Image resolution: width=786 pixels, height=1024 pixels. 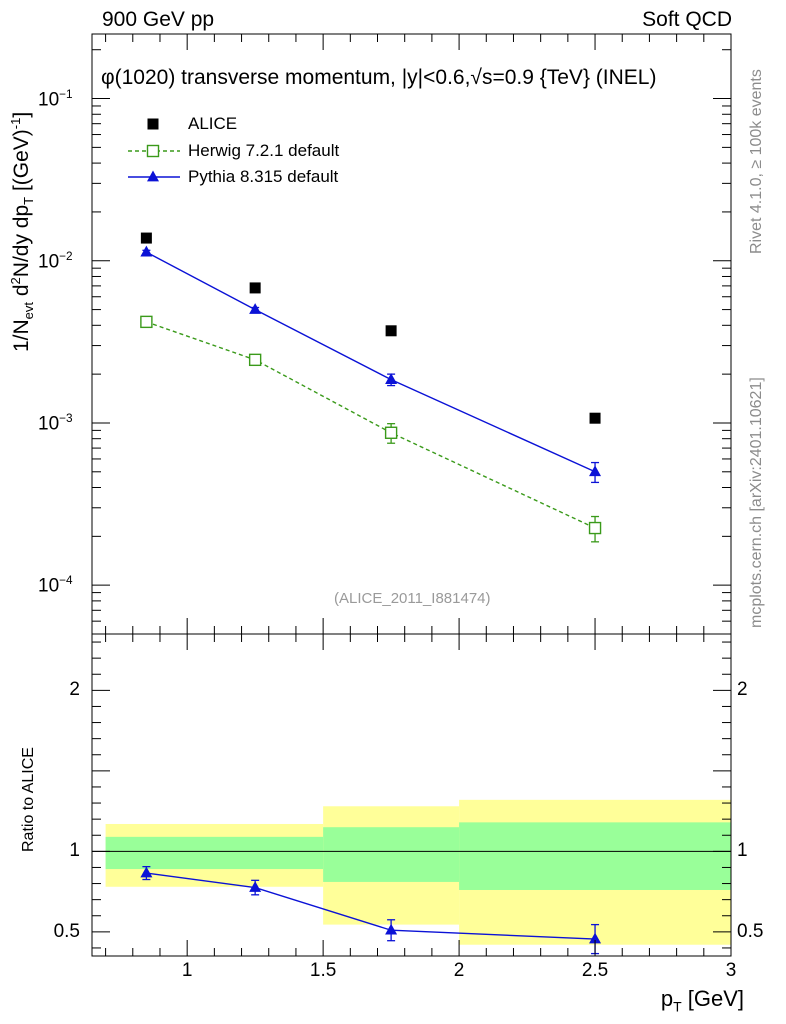 What do you see at coordinates (213, 123) in the screenshot?
I see `legend-label-alice: ALICE` at bounding box center [213, 123].